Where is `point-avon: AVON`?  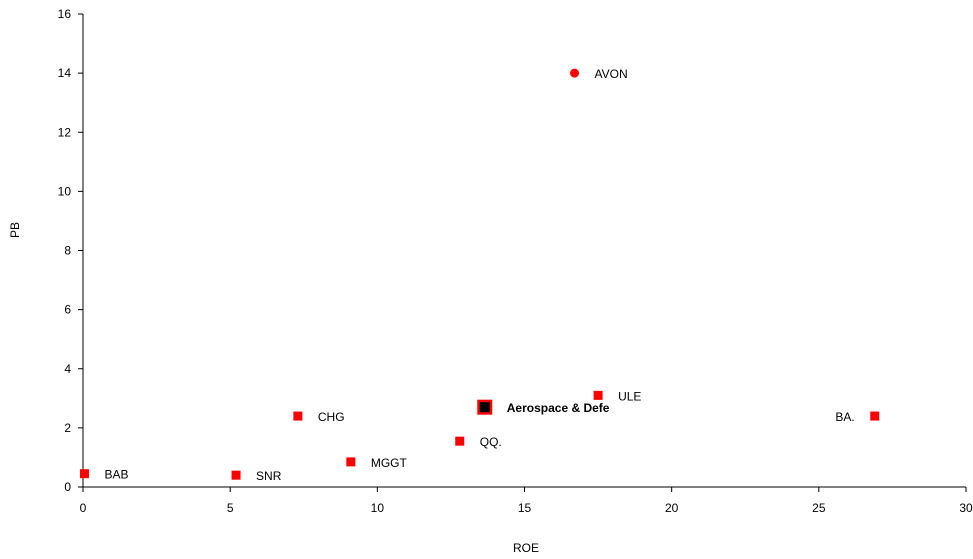
point-avon: AVON is located at coordinates (599, 74).